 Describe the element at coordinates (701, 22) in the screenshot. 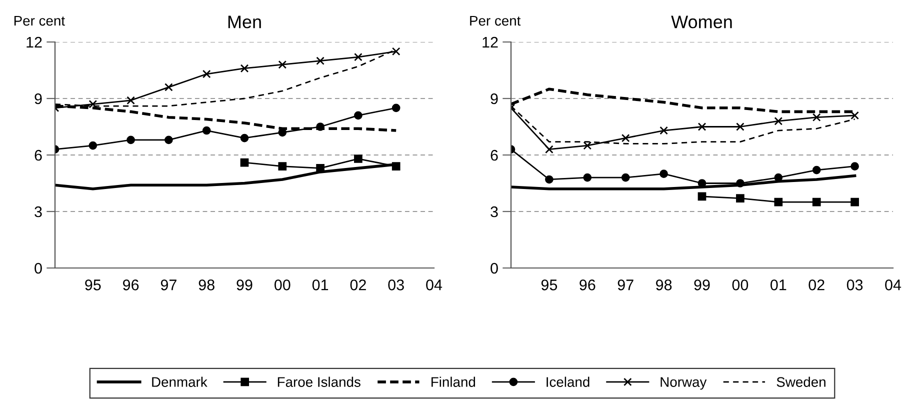

I see `chart-title: Women` at that location.